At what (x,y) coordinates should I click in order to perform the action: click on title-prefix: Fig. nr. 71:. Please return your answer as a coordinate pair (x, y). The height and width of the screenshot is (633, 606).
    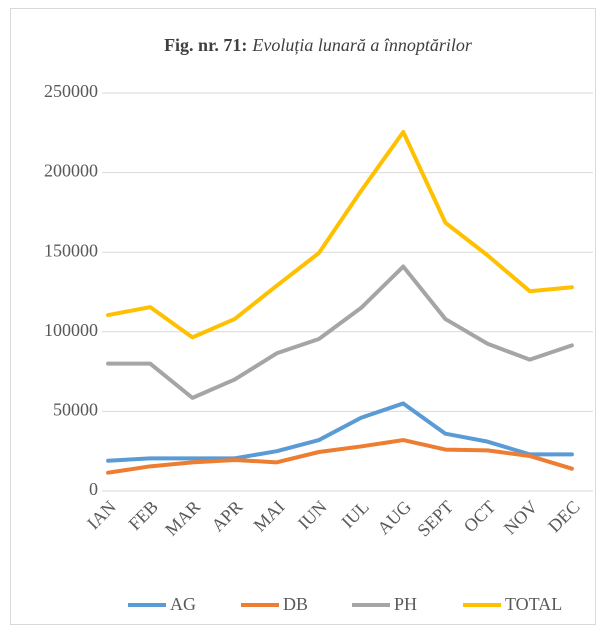
    Looking at the image, I should click on (205, 45).